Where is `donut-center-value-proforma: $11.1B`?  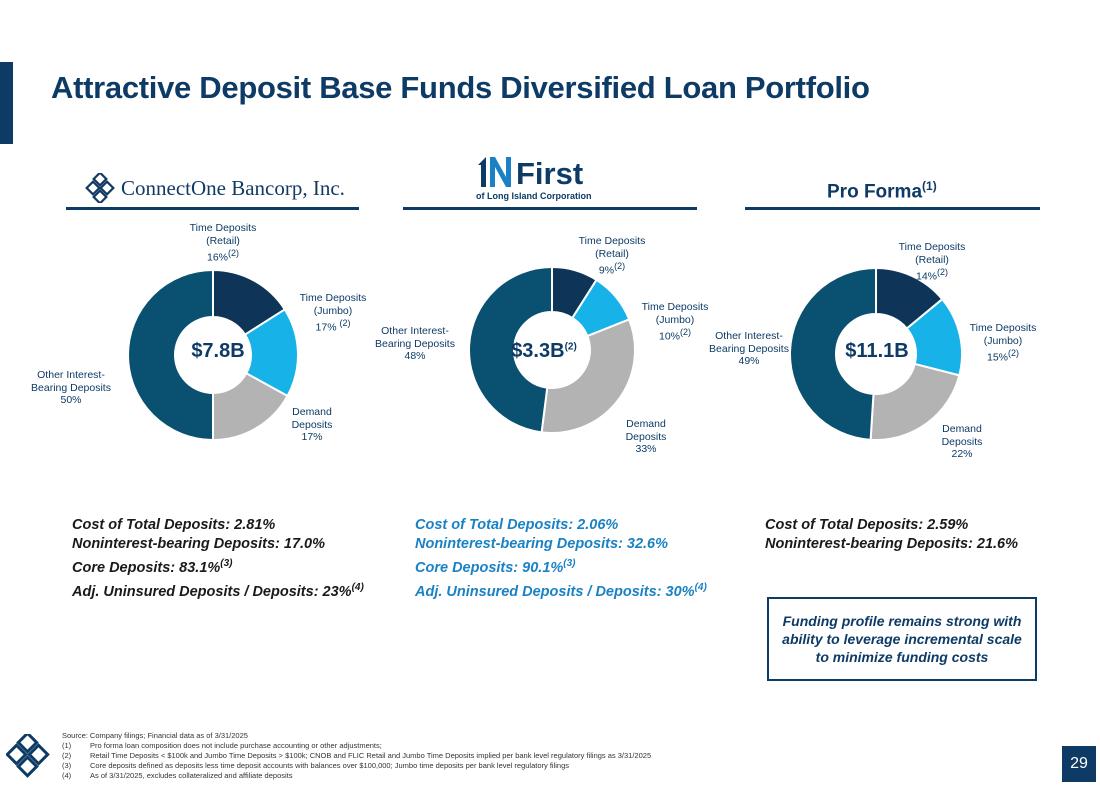
donut-center-value-proforma: $11.1B is located at coordinates (877, 351).